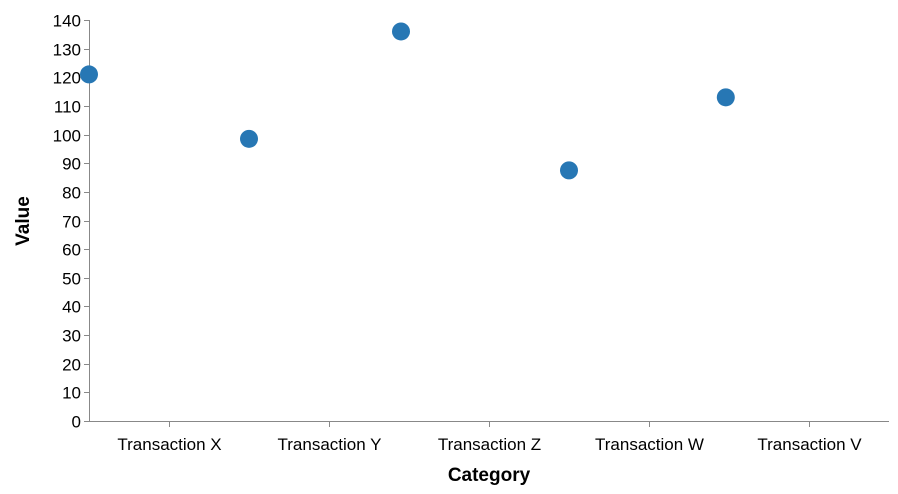  Describe the element at coordinates (169, 444) in the screenshot. I see `x-tick-label: Transaction X` at that location.